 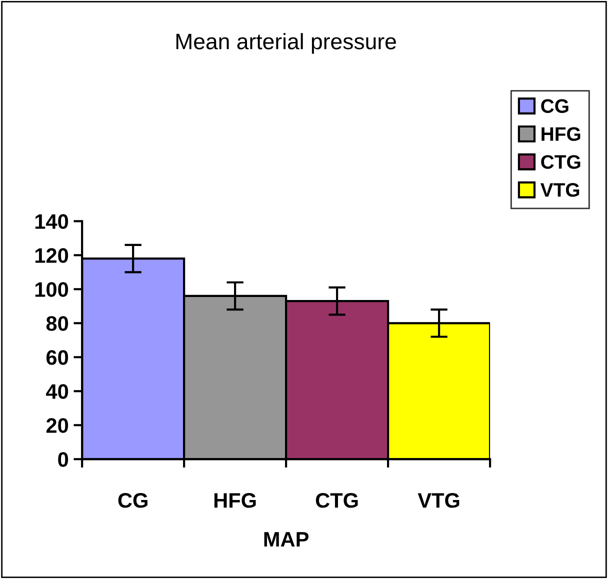 I want to click on chart-title: Mean arterial pressure, so click(x=286, y=43).